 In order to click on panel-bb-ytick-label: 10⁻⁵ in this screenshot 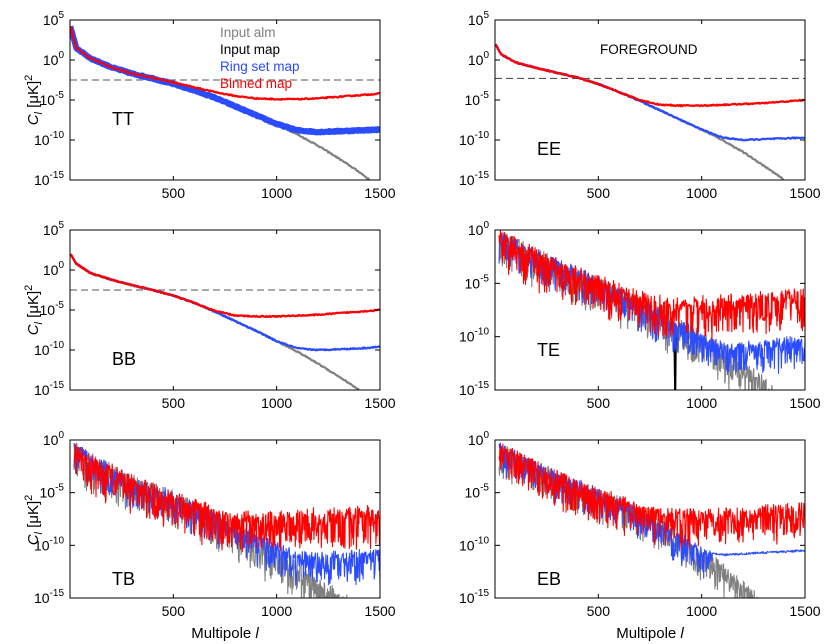, I will do `click(52, 309)`.